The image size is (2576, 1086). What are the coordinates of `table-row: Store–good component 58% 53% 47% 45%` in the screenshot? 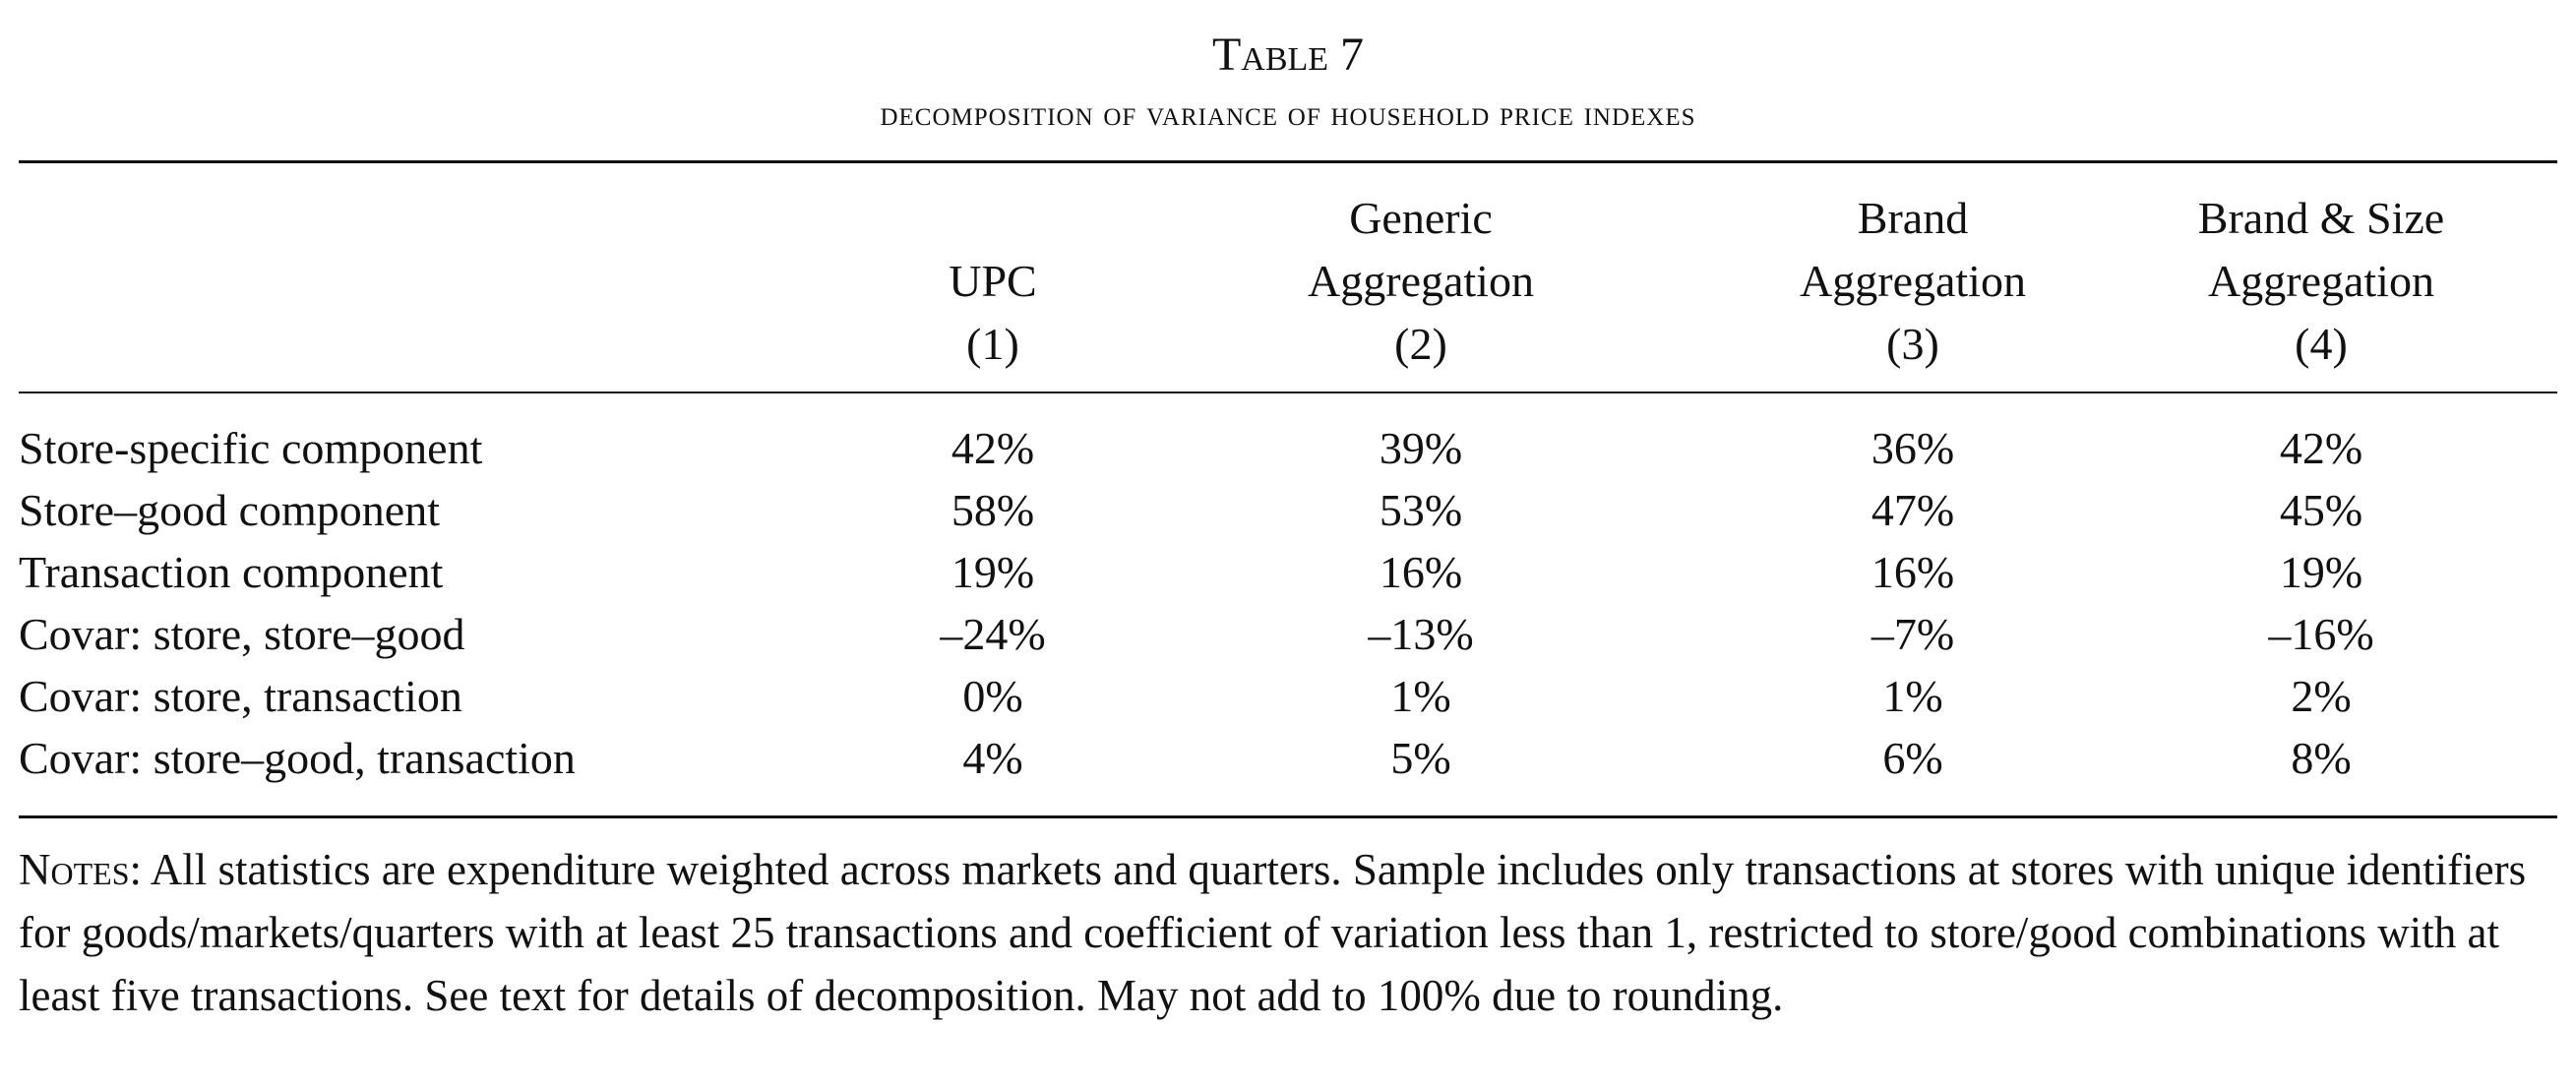 It's located at (1288, 510).